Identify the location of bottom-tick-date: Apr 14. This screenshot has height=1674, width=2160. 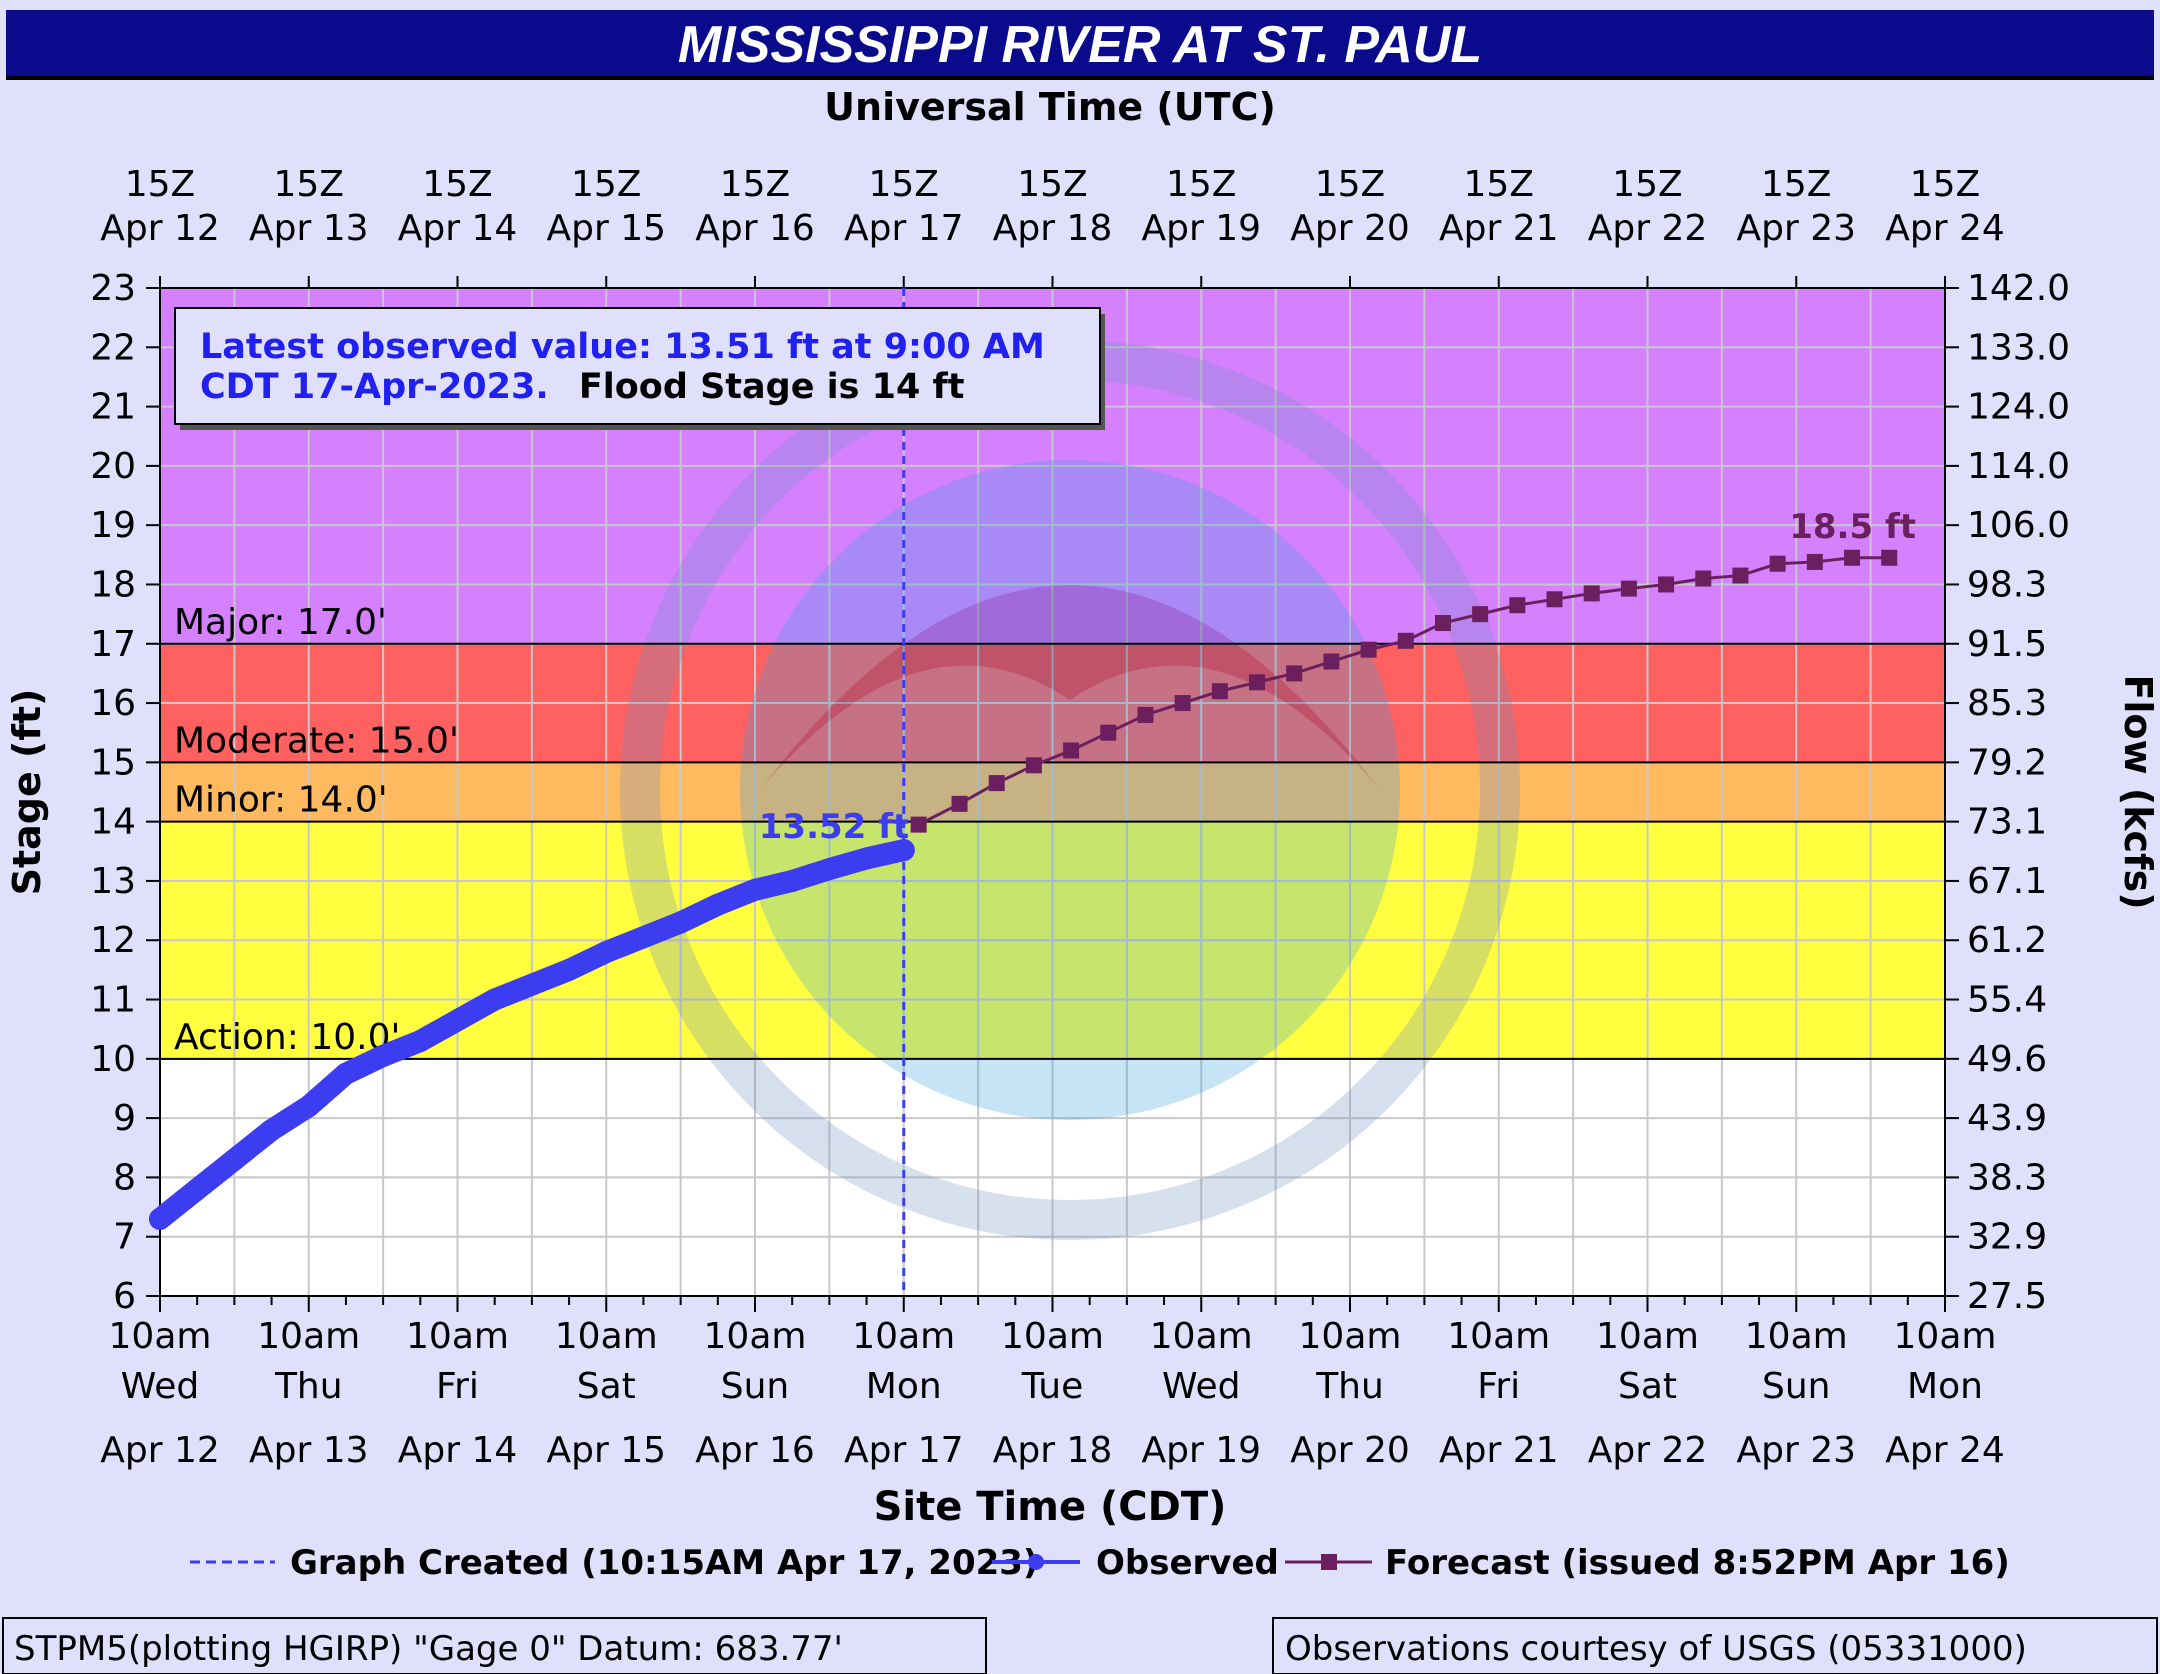
(458, 1450).